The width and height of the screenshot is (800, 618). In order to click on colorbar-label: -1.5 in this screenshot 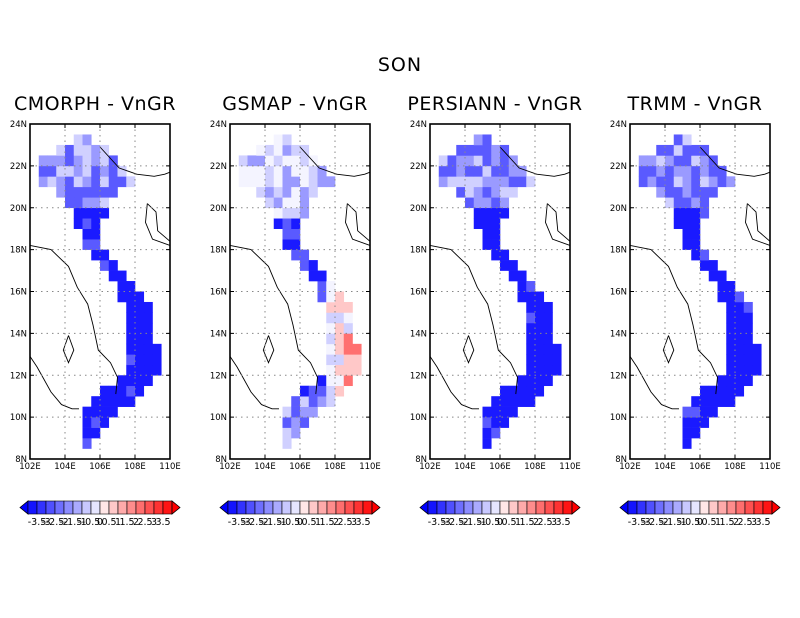, I will do `click(473, 522)`.